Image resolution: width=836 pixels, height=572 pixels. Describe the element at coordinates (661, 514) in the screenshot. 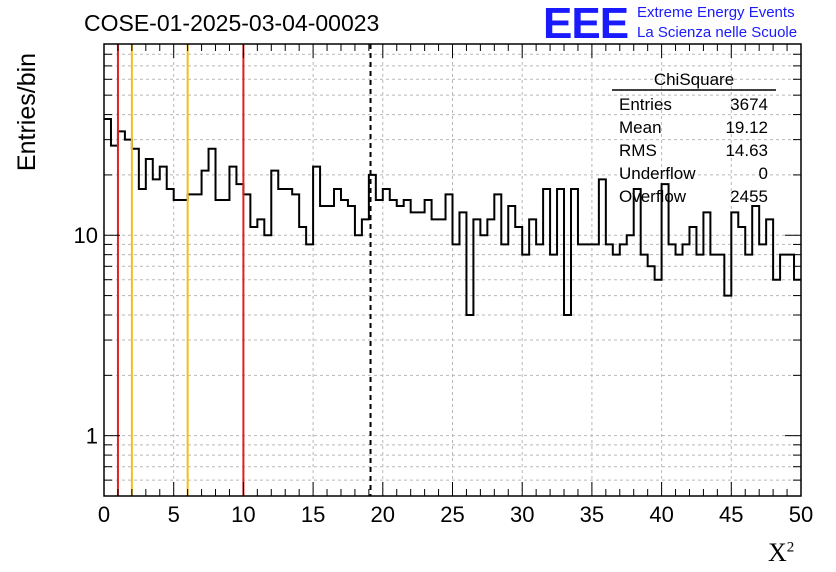

I see `x-tick-label: 40` at that location.